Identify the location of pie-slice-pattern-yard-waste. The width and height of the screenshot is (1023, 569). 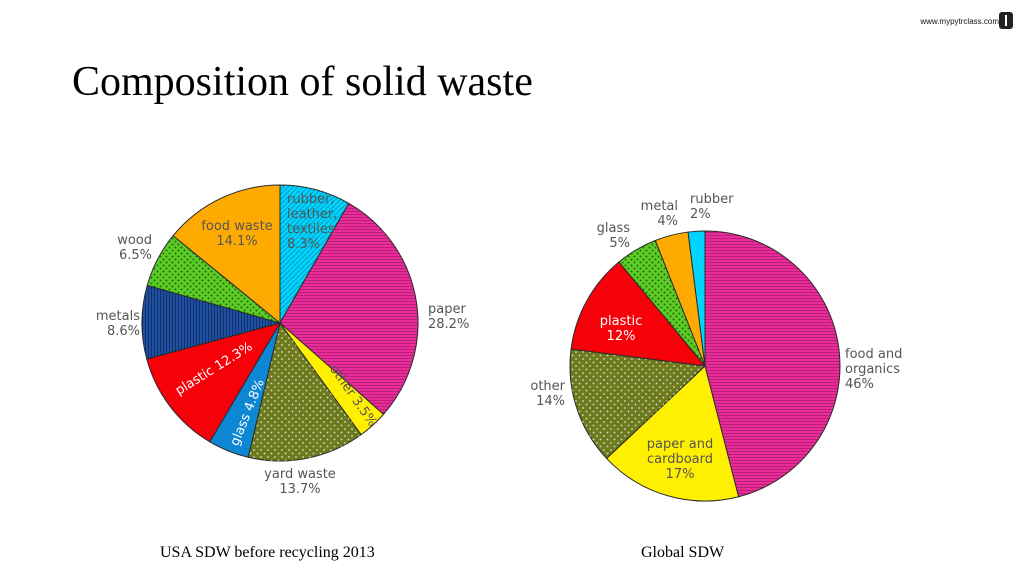
(305, 392).